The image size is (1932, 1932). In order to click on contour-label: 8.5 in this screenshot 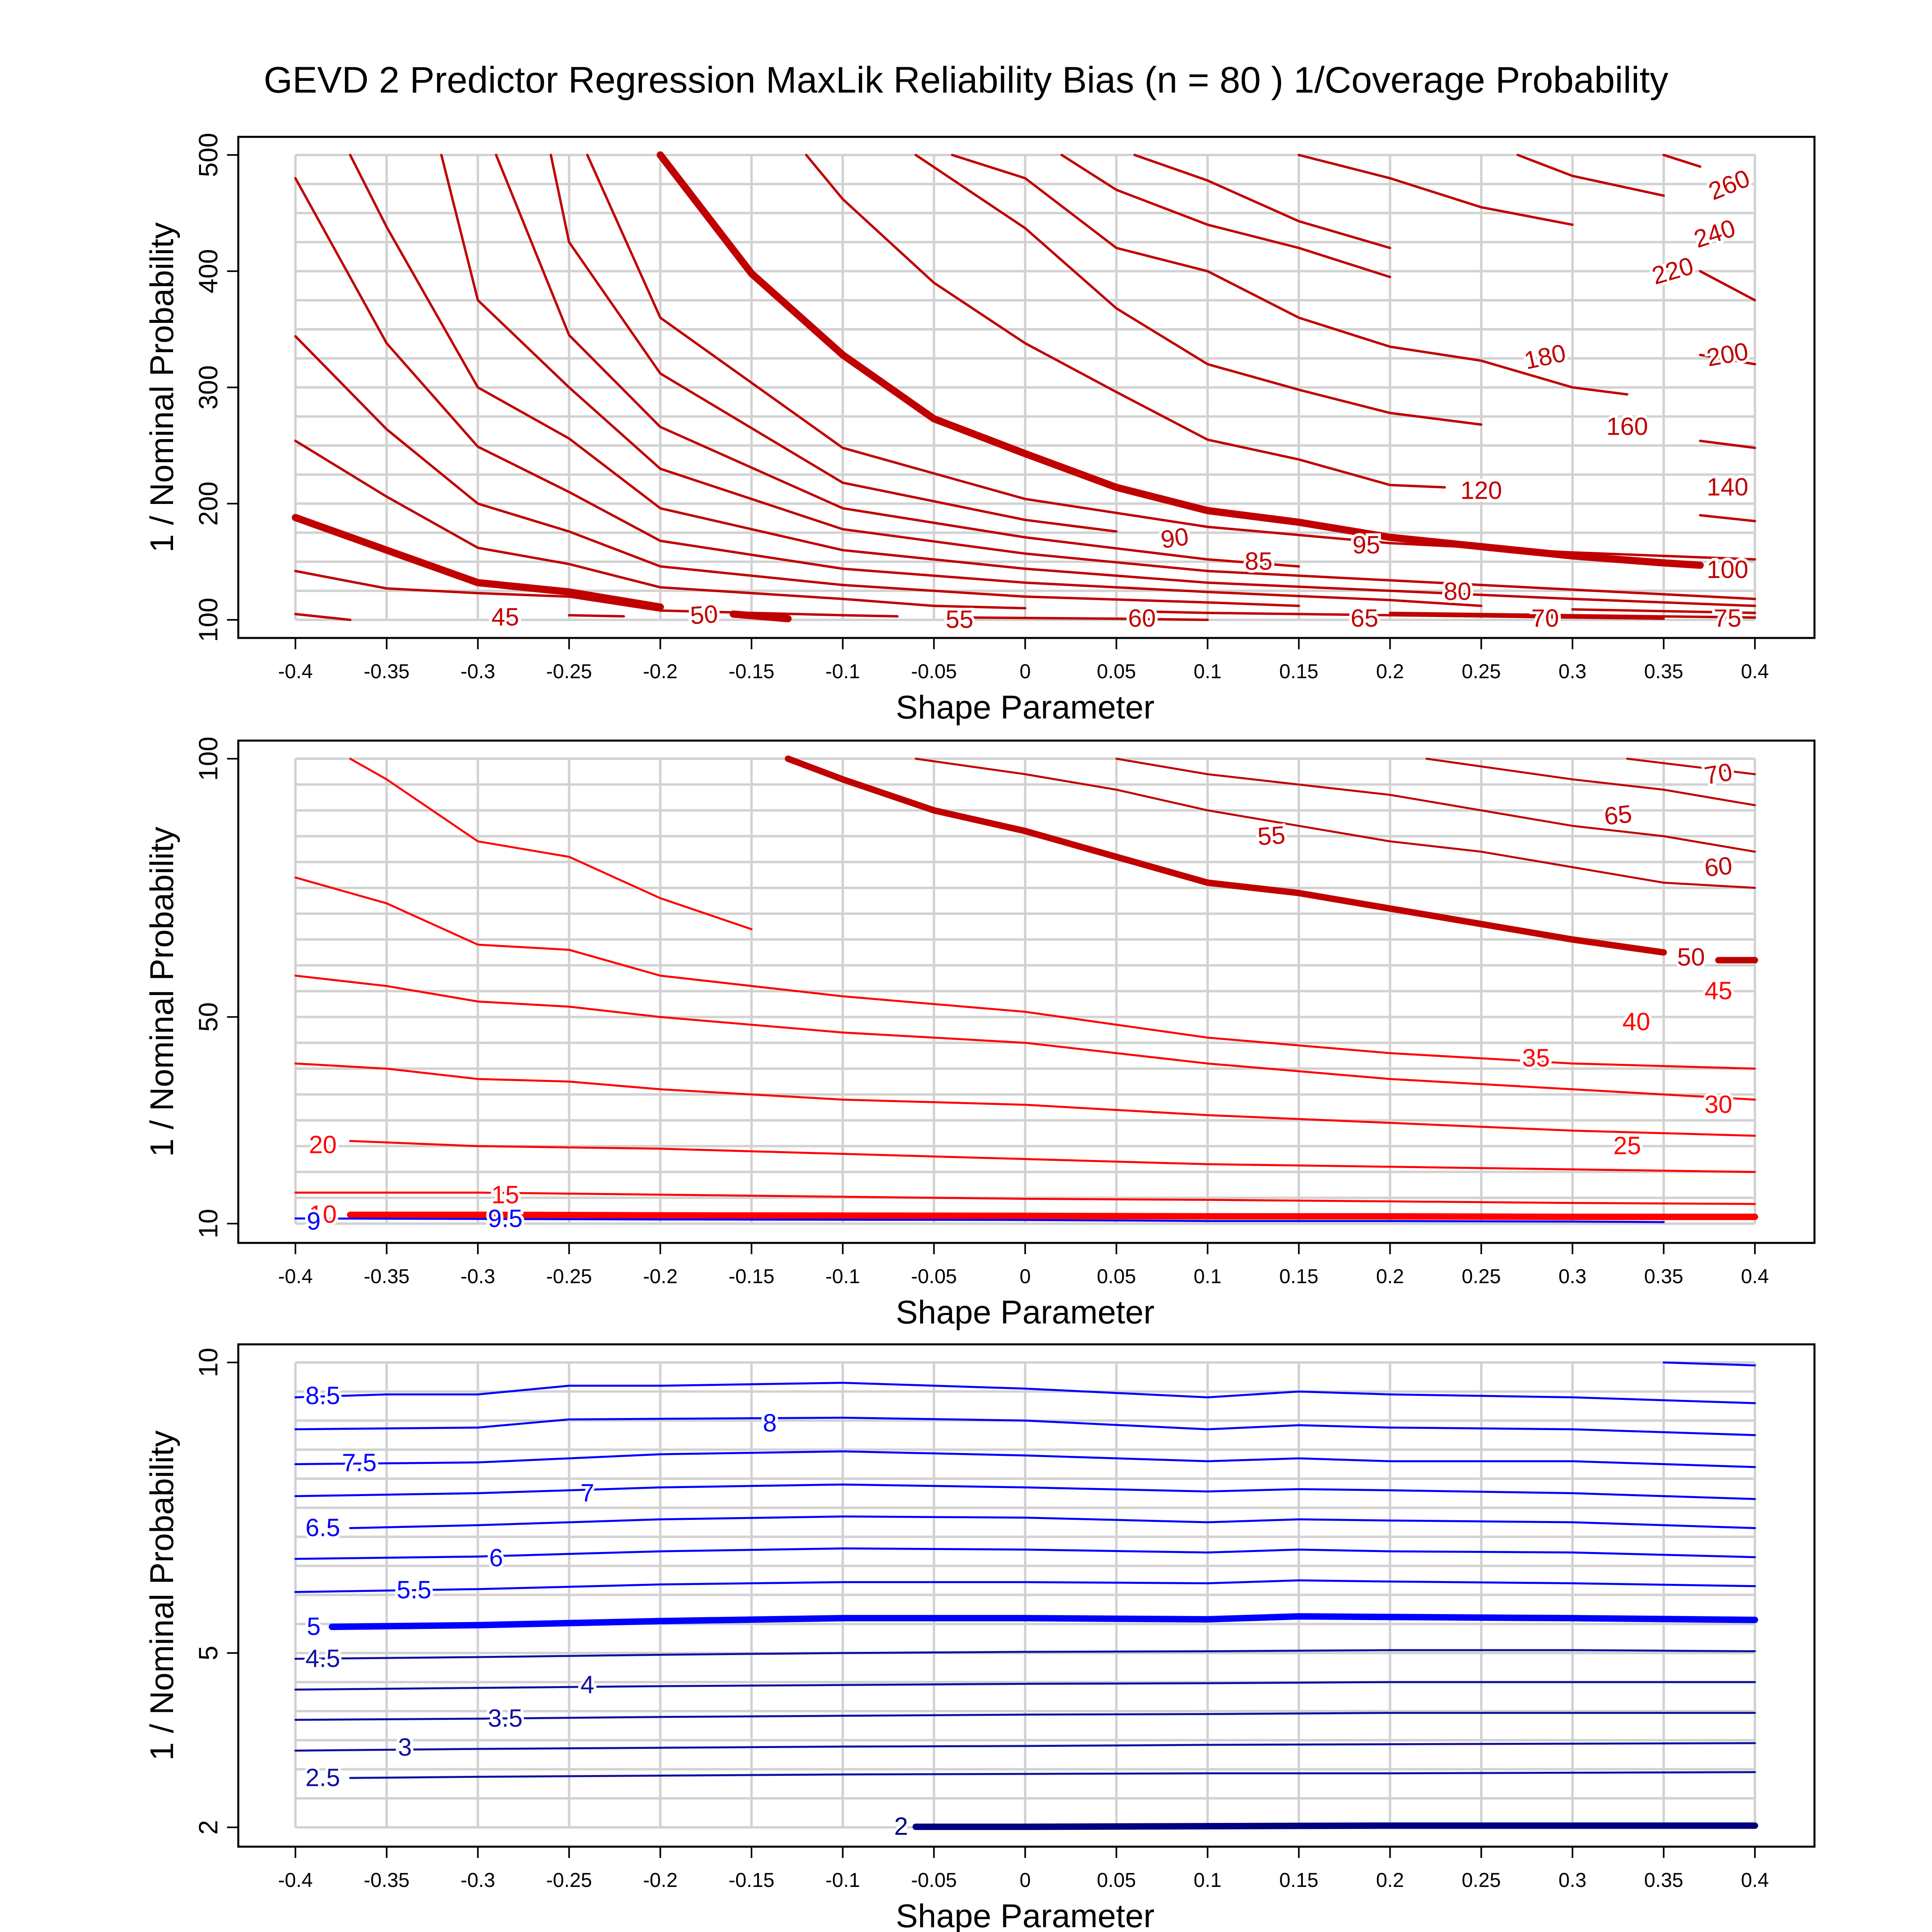, I will do `click(322, 1396)`.